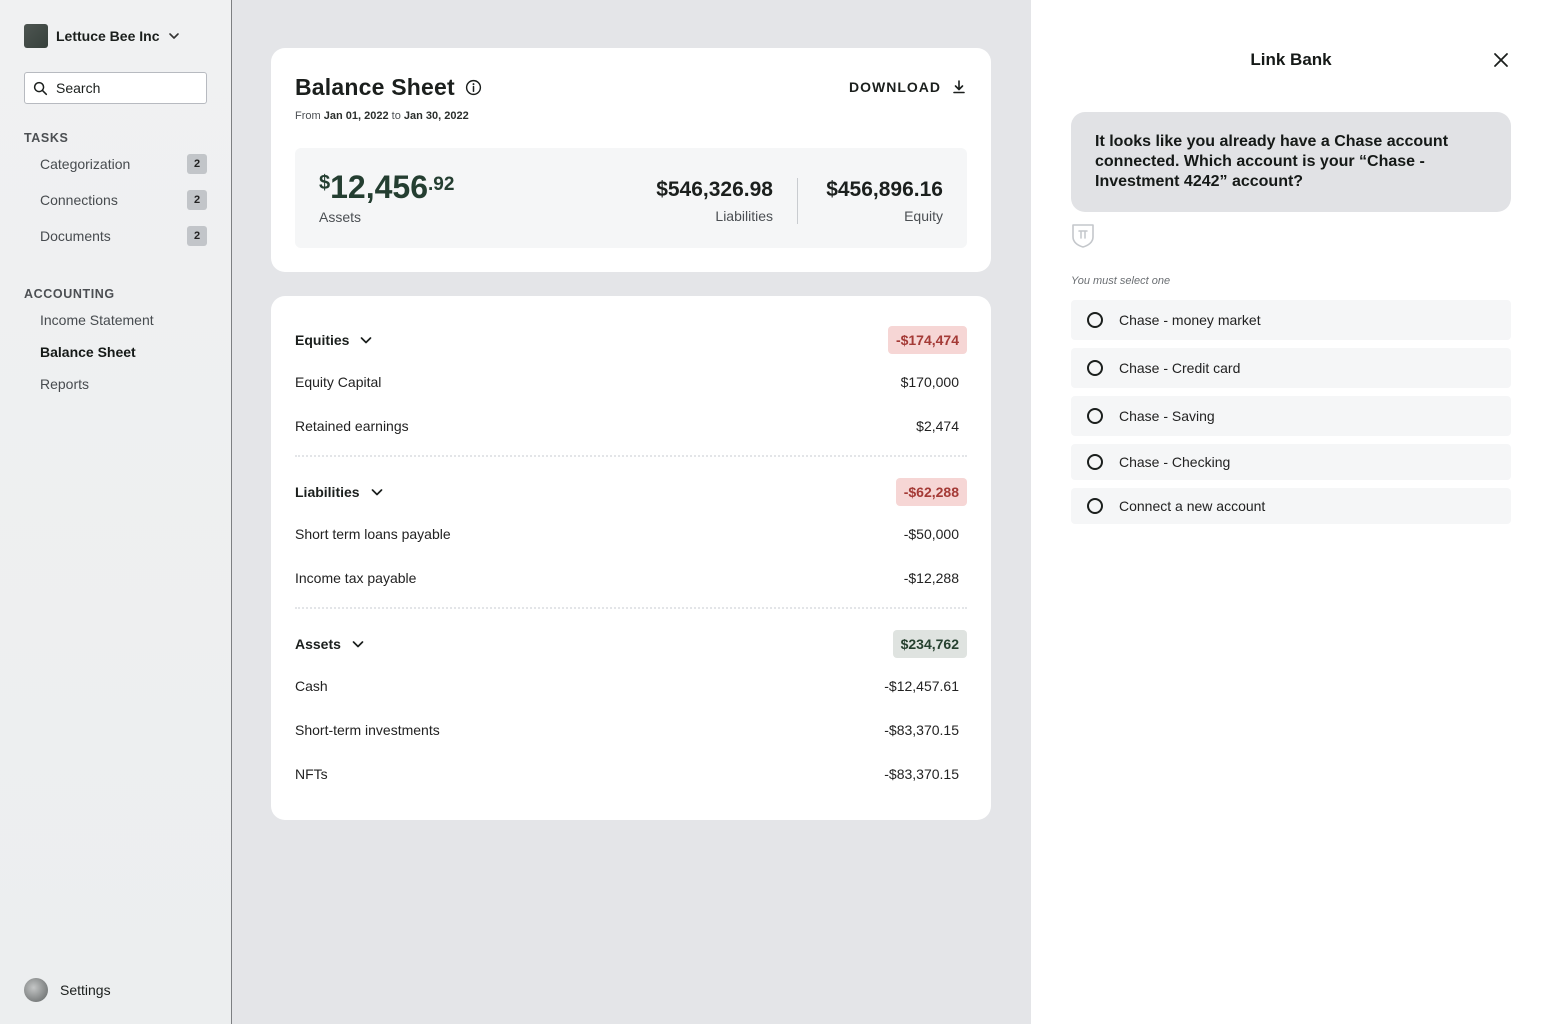 The height and width of the screenshot is (1024, 1551). I want to click on table-row: NFTs -$83,370.15, so click(627, 774).